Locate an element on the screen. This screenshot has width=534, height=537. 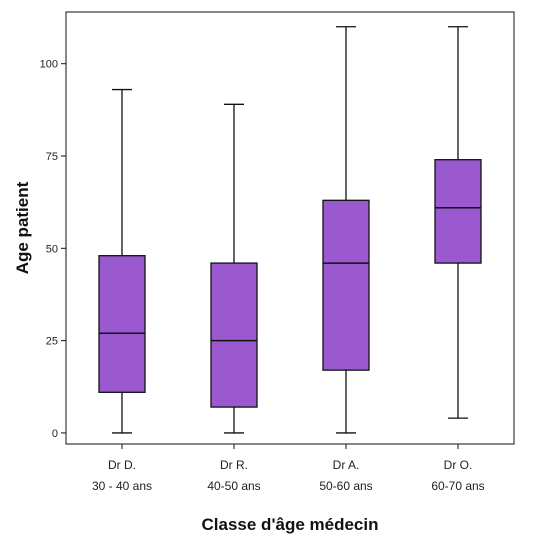
x-category-doctor: Dr D. is located at coordinates (122, 465).